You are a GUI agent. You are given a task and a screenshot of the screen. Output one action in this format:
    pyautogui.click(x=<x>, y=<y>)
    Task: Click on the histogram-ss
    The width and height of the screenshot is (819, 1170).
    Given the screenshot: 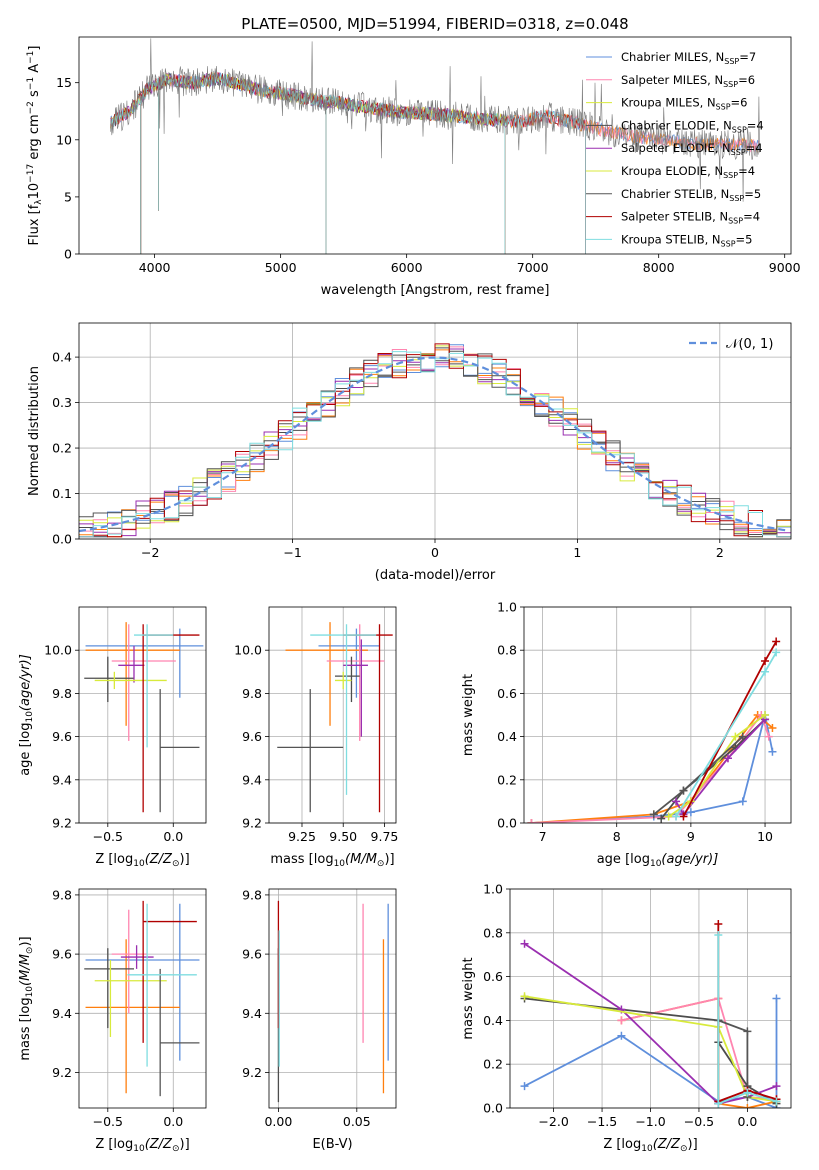 What is the action you would take?
    pyautogui.click(x=435, y=440)
    